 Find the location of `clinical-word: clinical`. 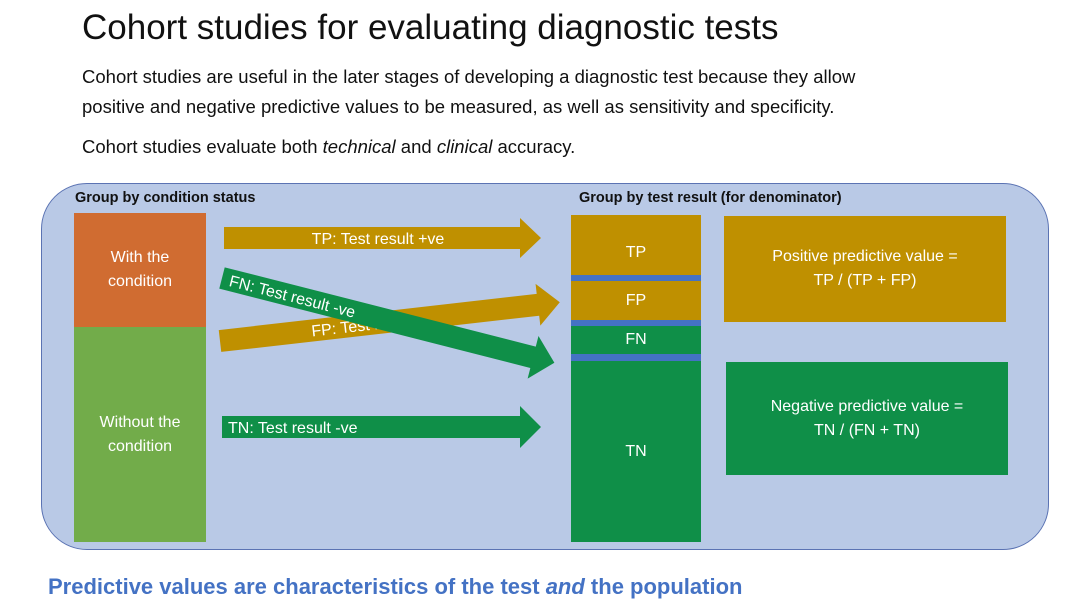

clinical-word: clinical is located at coordinates (464, 146).